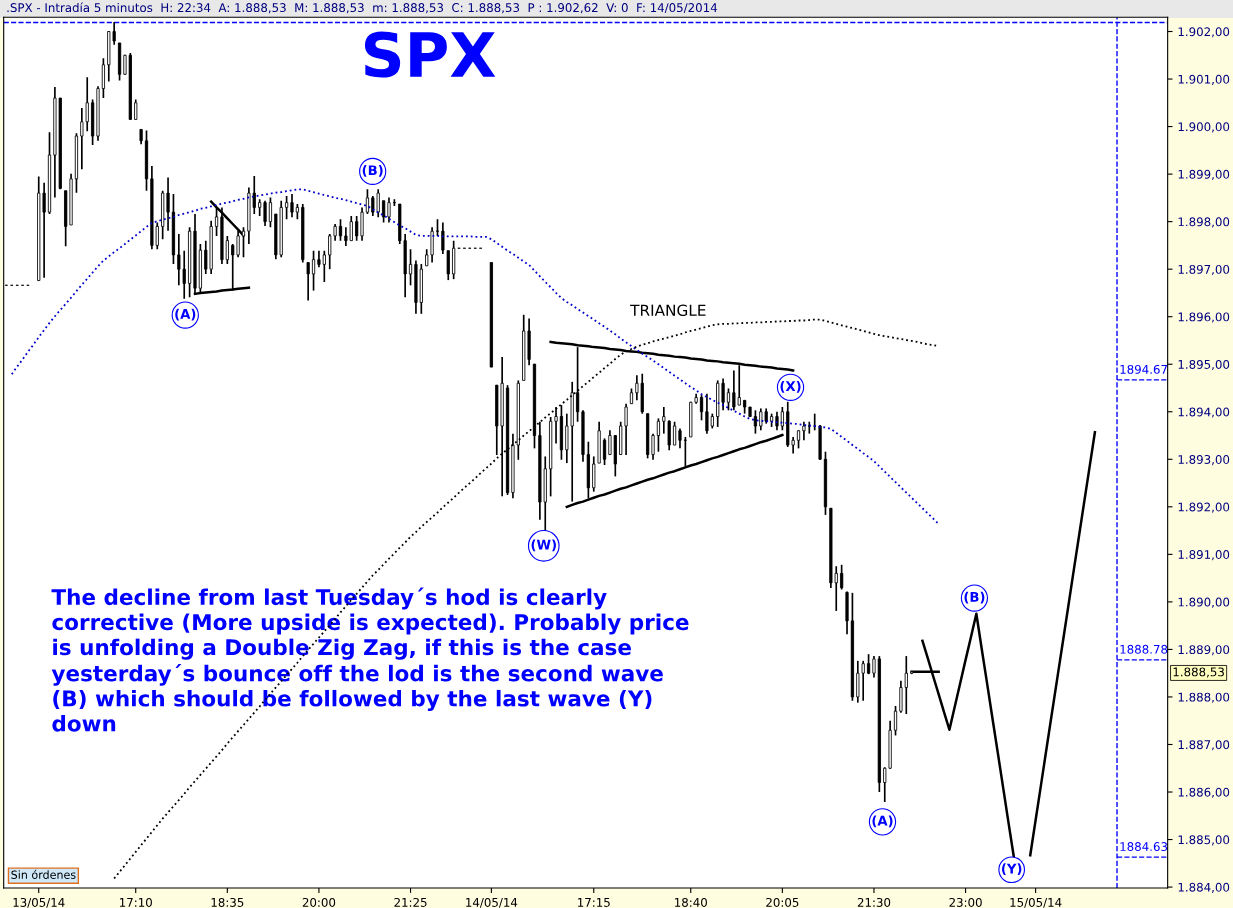 The height and width of the screenshot is (908, 1233). I want to click on y-tick-label: 1.902,00, so click(1204, 32).